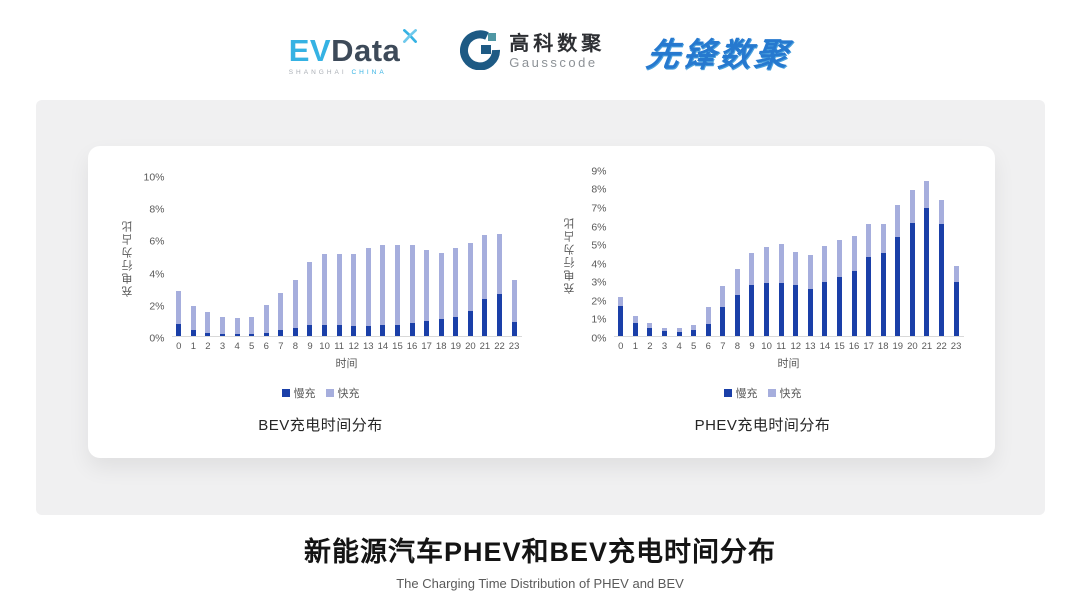 This screenshot has width=1080, height=608. I want to click on y-tick-label: 7%, so click(599, 208).